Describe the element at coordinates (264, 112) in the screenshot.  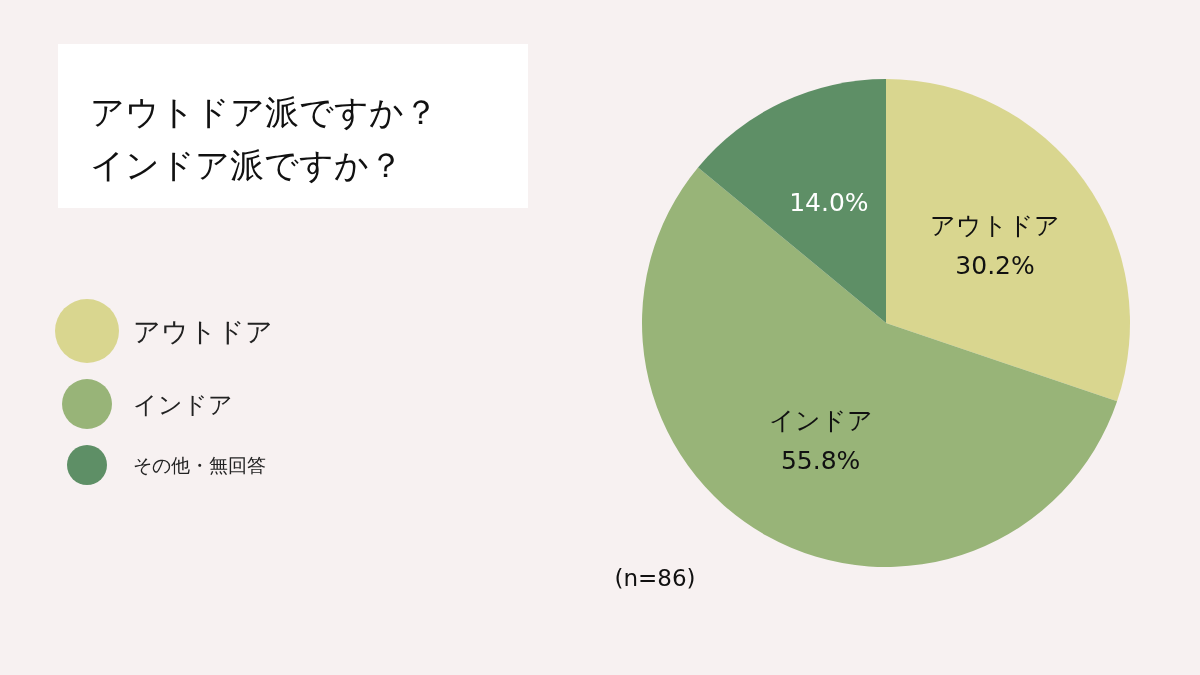
I see `title: アウトドア派ですか？` at that location.